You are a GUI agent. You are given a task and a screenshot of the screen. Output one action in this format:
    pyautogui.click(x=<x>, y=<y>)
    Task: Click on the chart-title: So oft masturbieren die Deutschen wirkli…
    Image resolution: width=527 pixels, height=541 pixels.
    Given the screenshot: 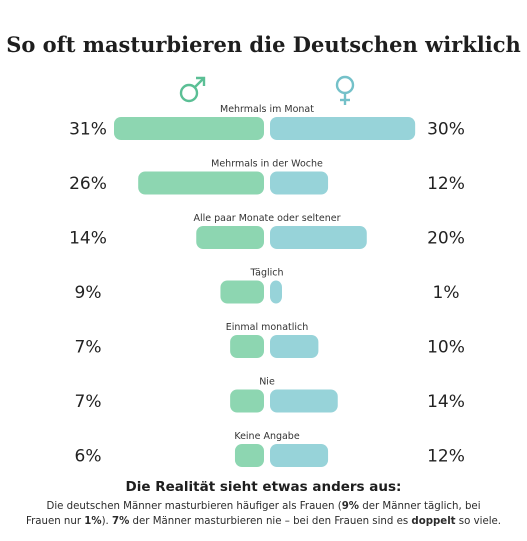 What is the action you would take?
    pyautogui.click(x=263, y=44)
    